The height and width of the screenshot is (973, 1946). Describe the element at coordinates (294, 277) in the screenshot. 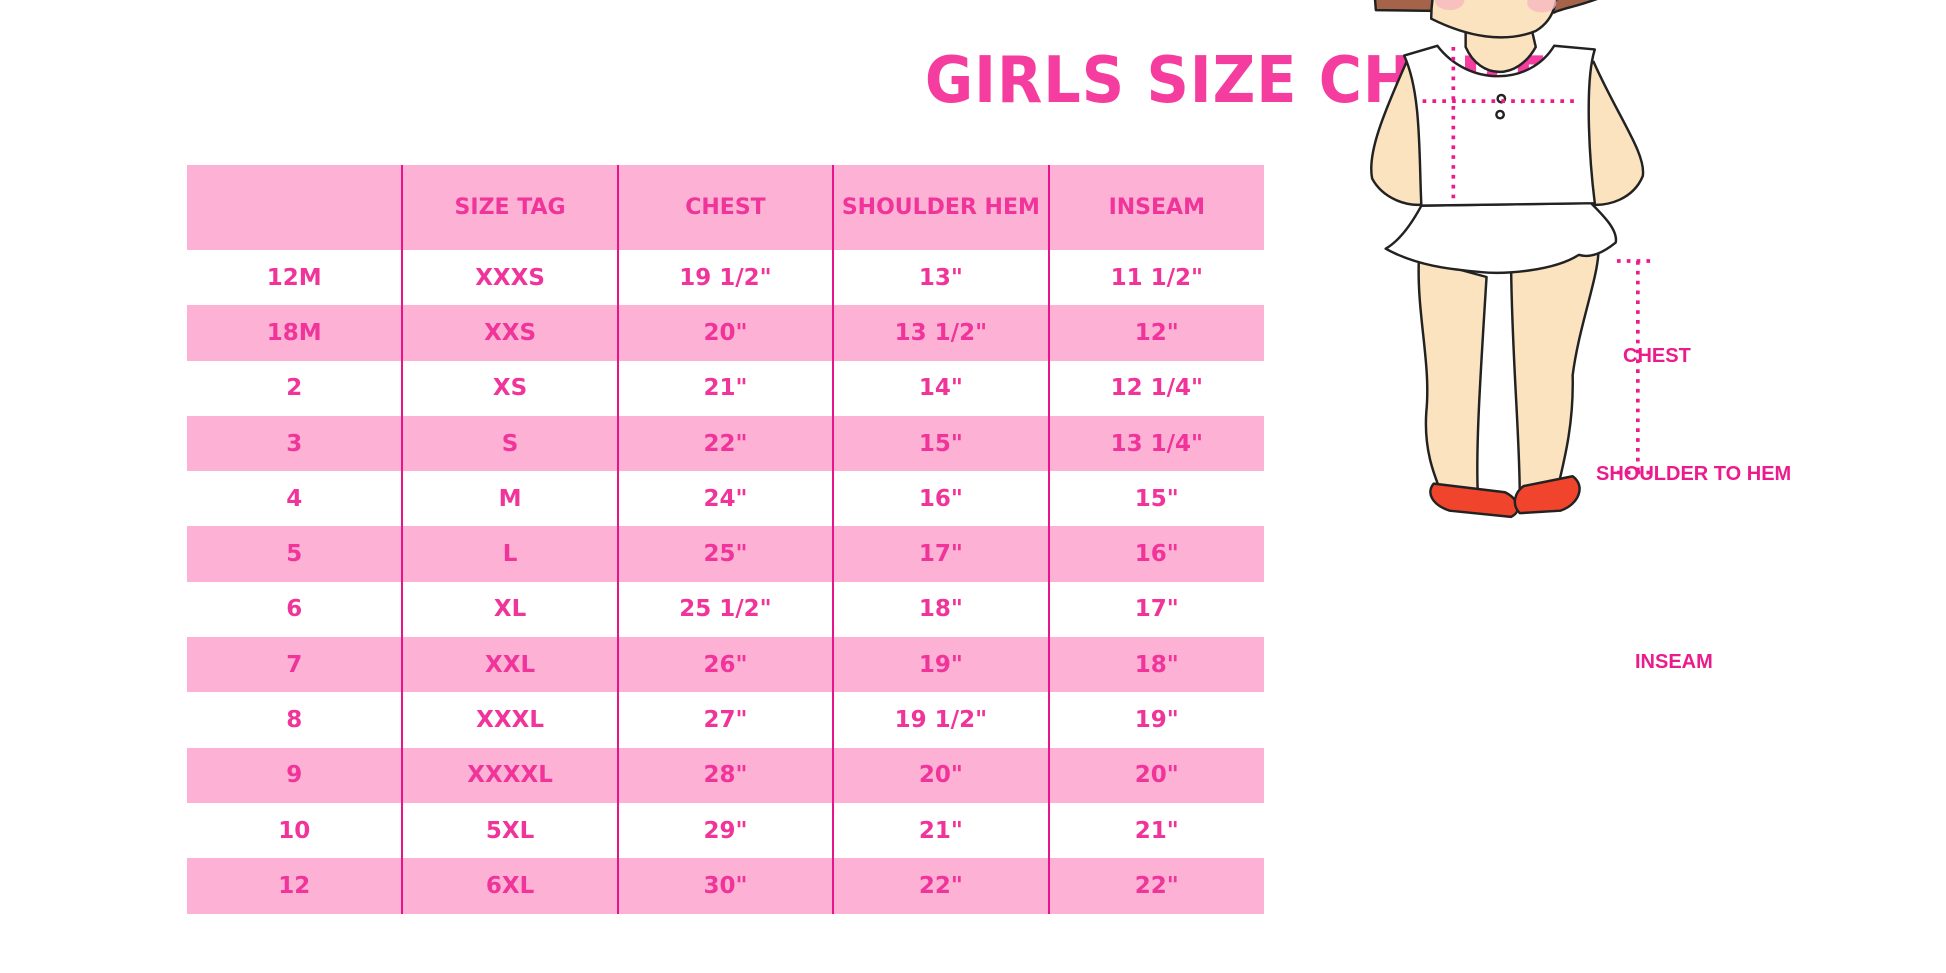

I see `size-cell: 12M` at that location.